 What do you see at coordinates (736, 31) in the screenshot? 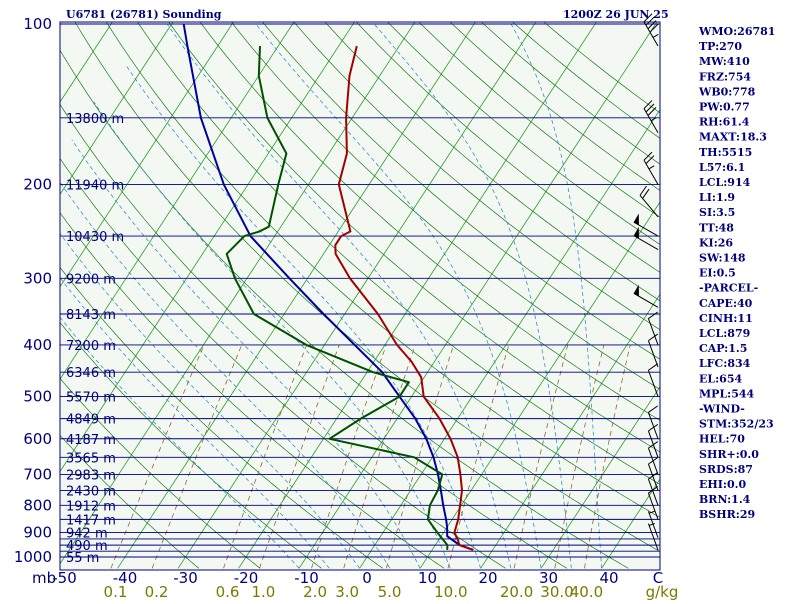
I see `sounding-index-entry: WMO:26781` at bounding box center [736, 31].